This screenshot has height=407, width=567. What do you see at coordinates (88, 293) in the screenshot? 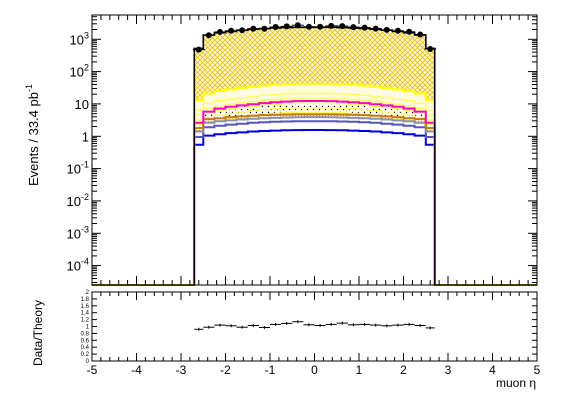
I see `ratio-y-tick-label: 2` at bounding box center [88, 293].